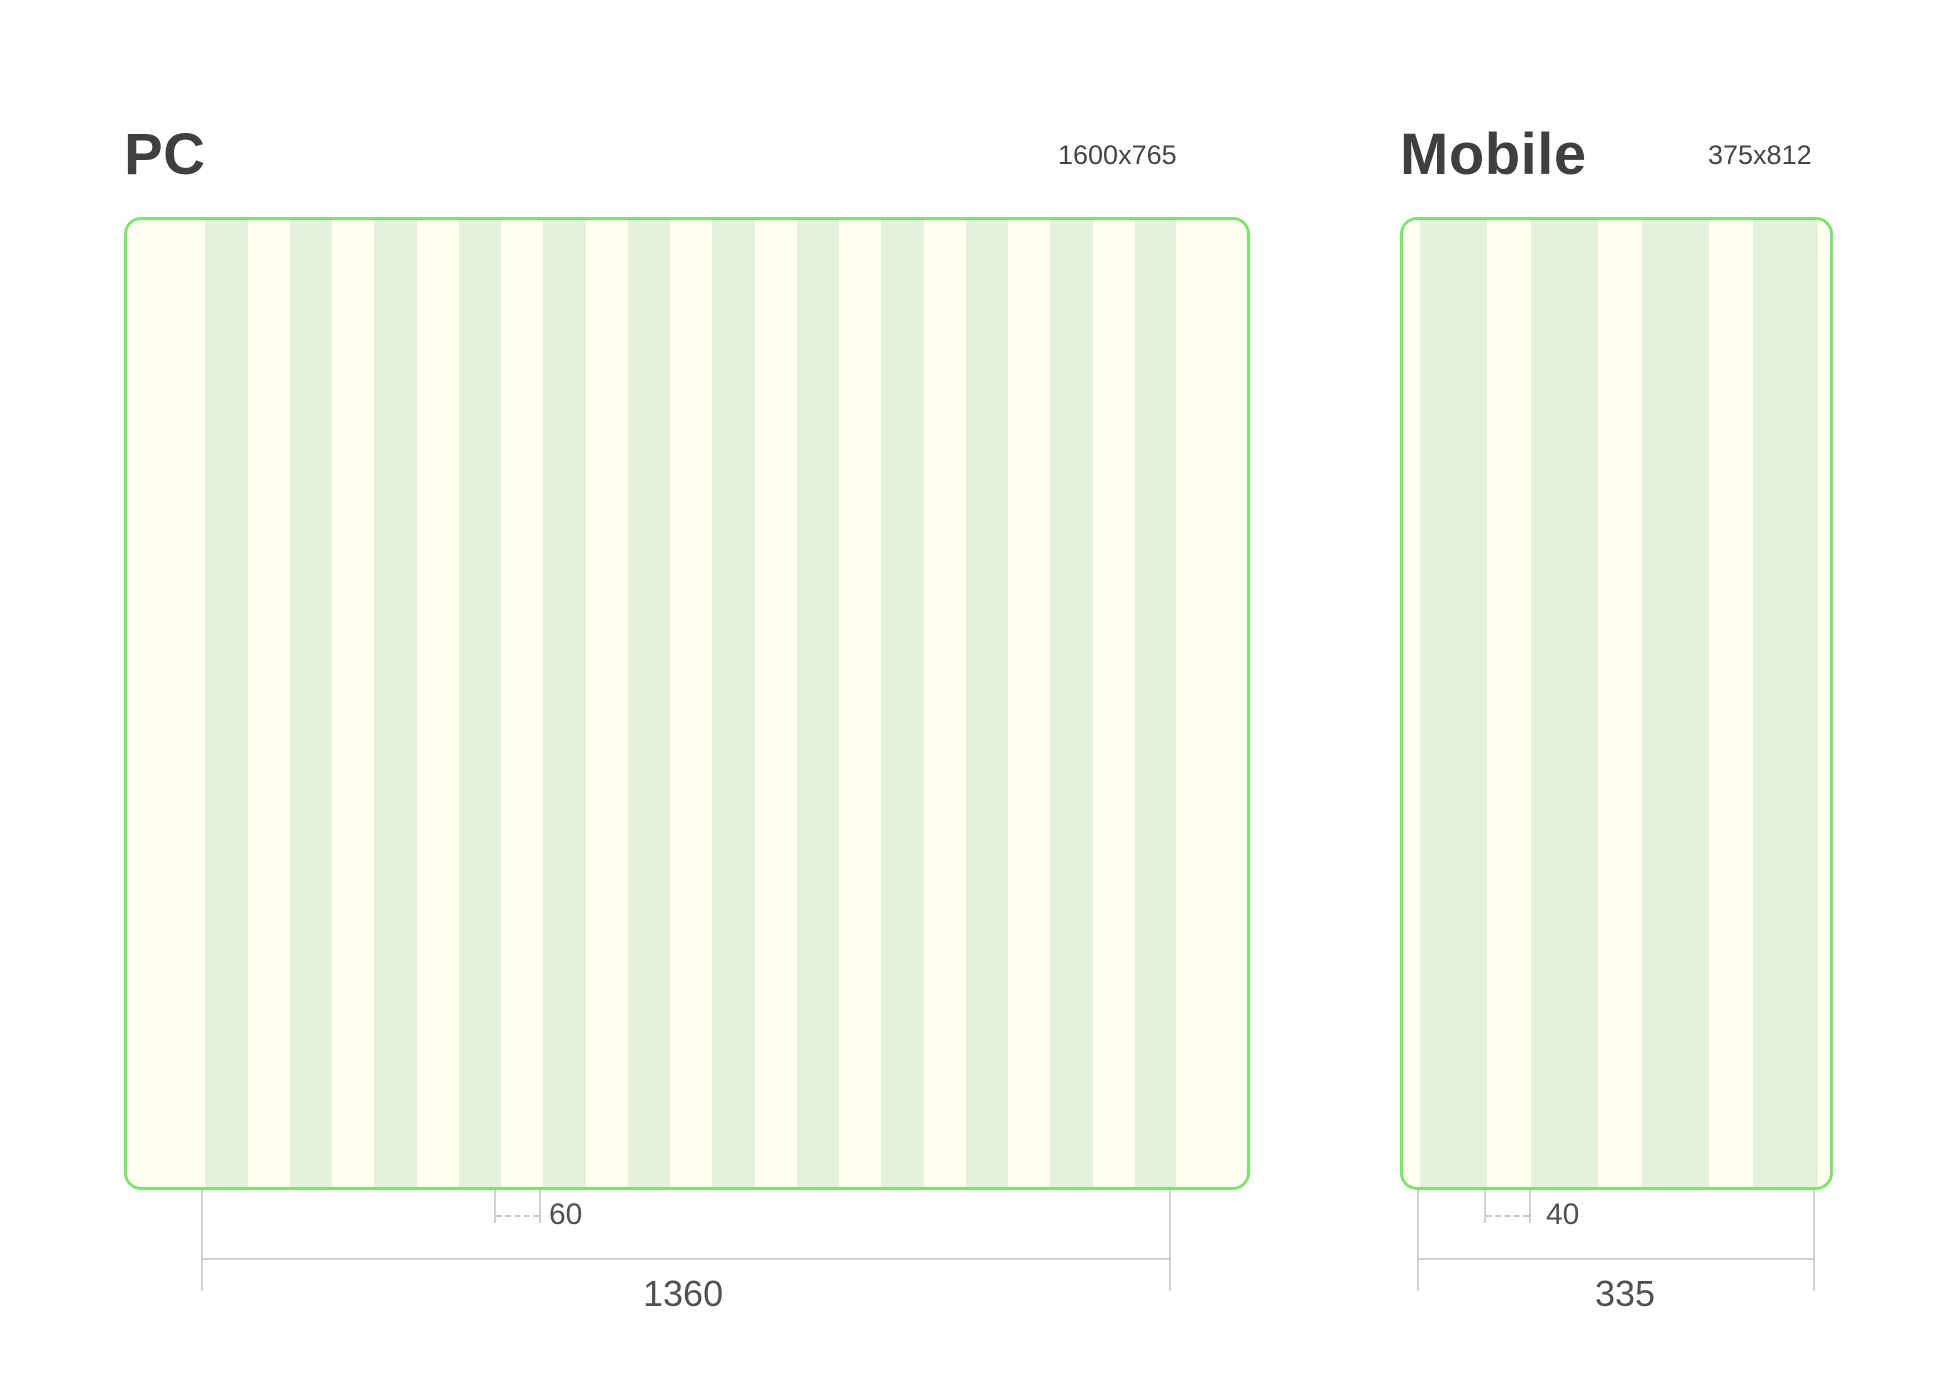  I want to click on pc-width-tick-left, so click(202, 1240).